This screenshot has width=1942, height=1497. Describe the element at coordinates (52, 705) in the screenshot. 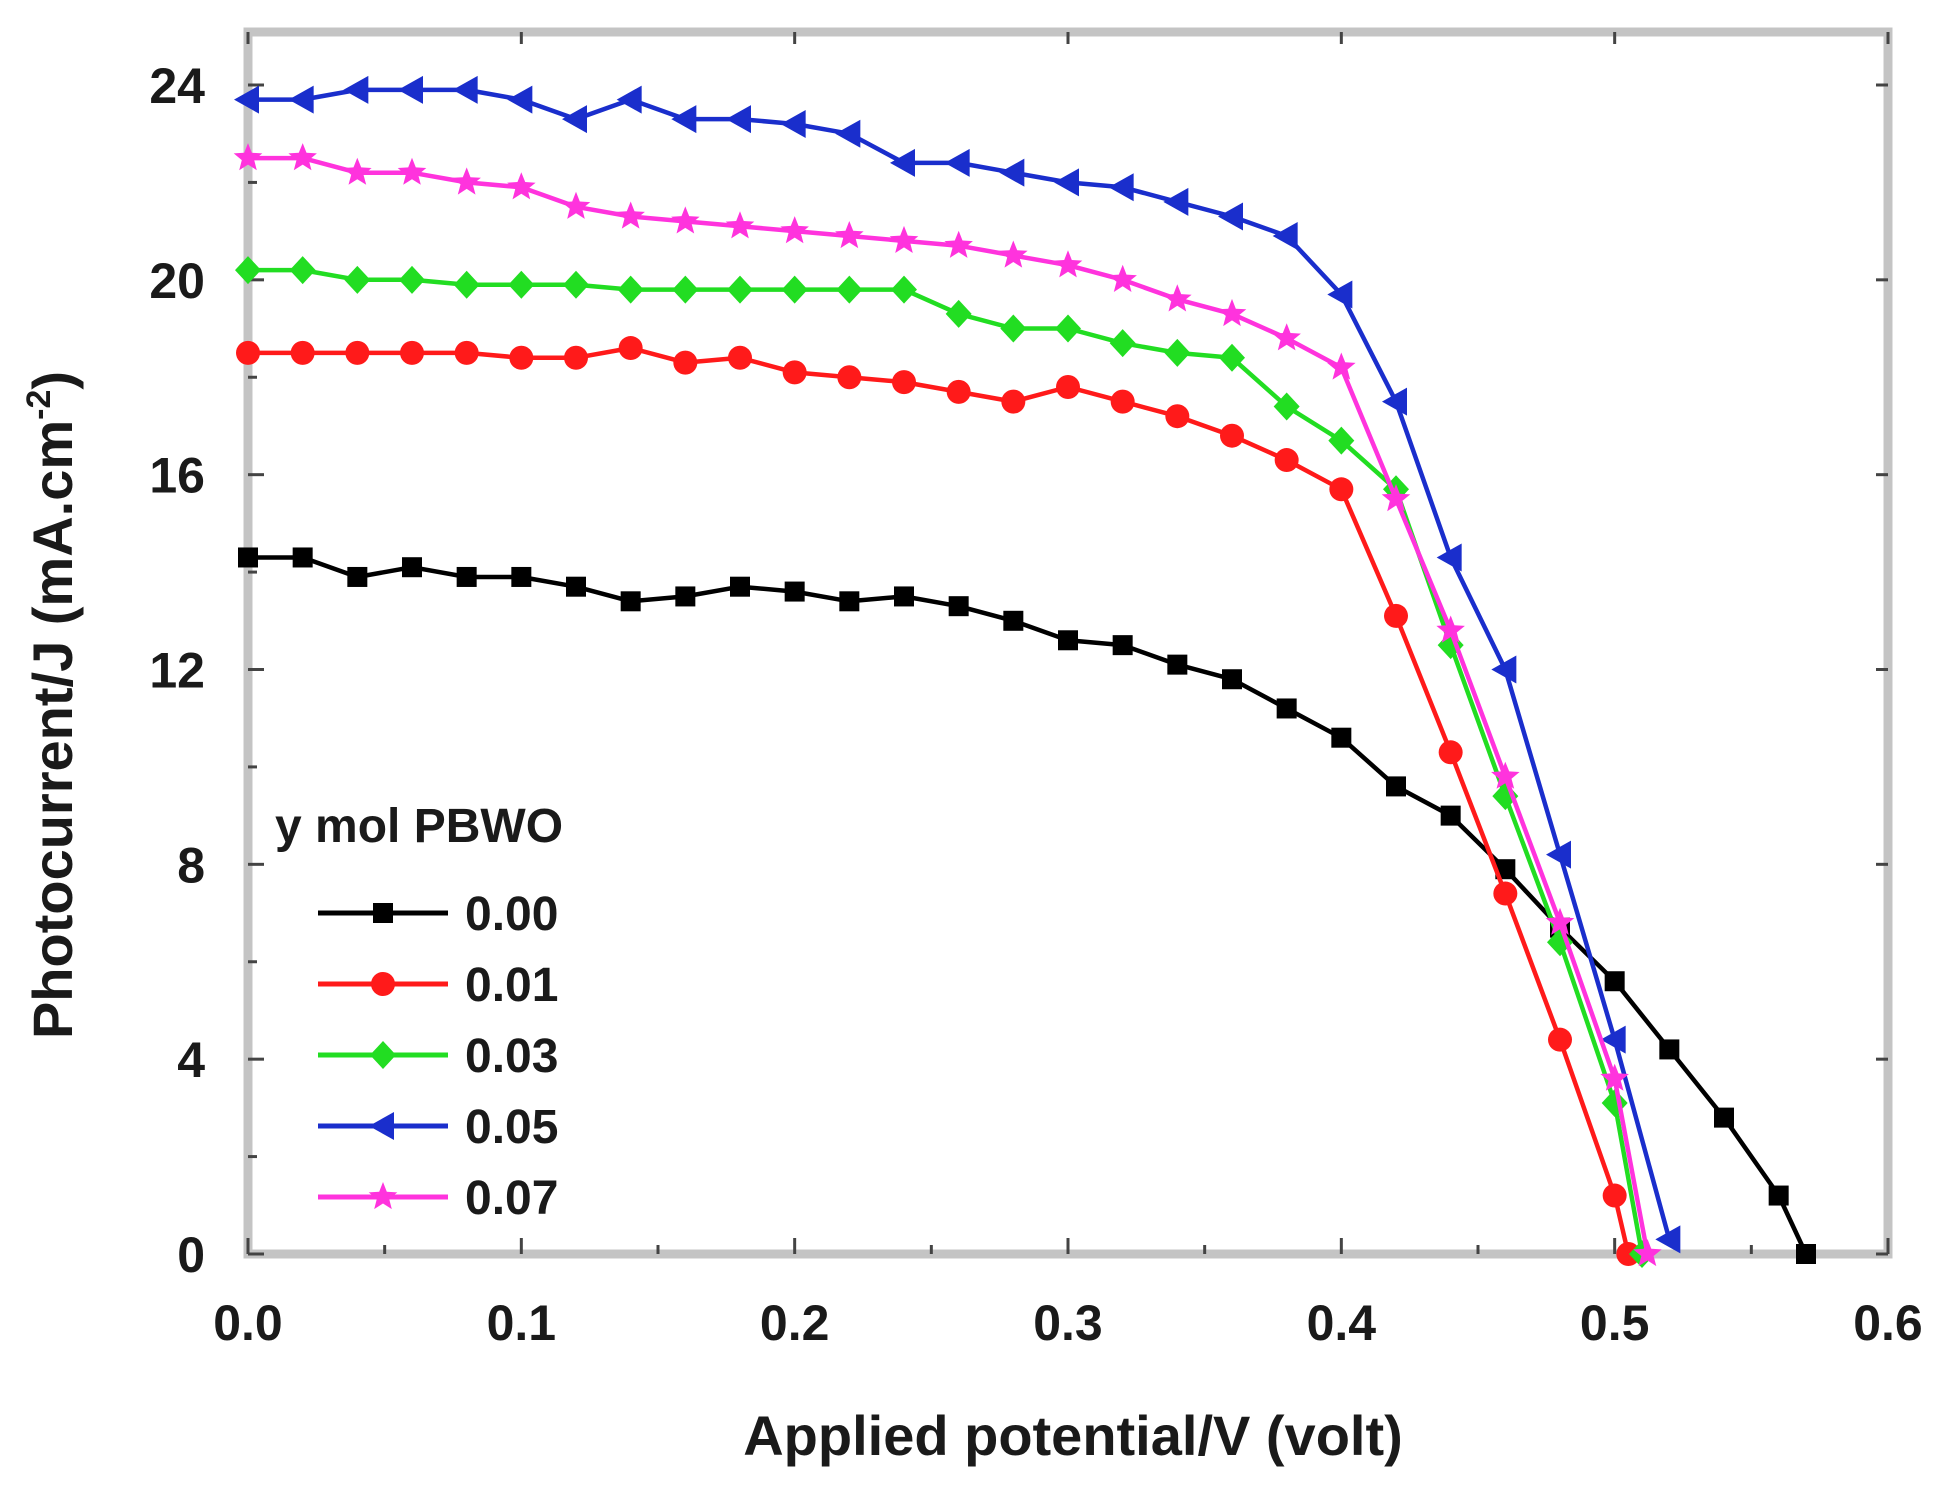

I see `y-axis-title: Photocurrent/J (mA.cm-2)` at that location.